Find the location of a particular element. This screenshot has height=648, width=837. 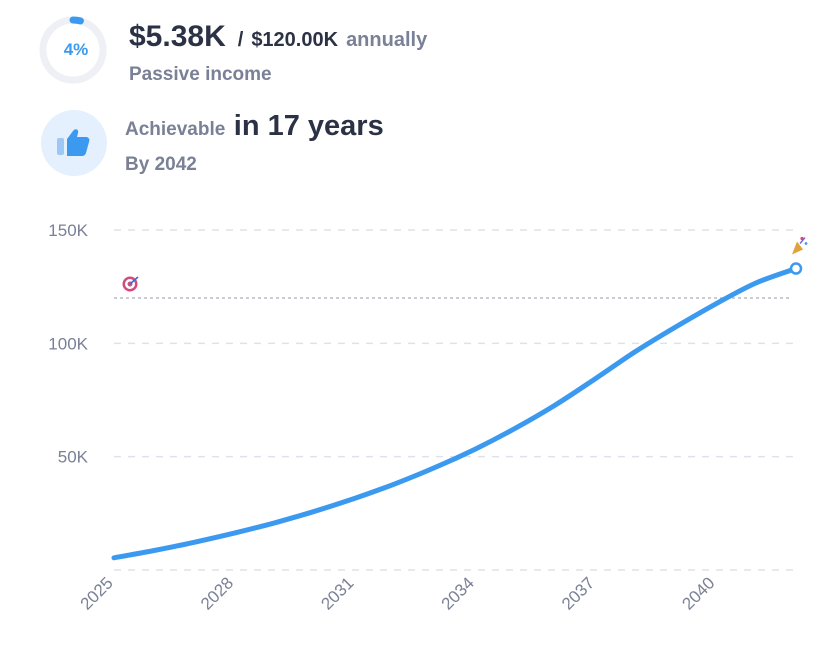

income-period: annually is located at coordinates (387, 40).